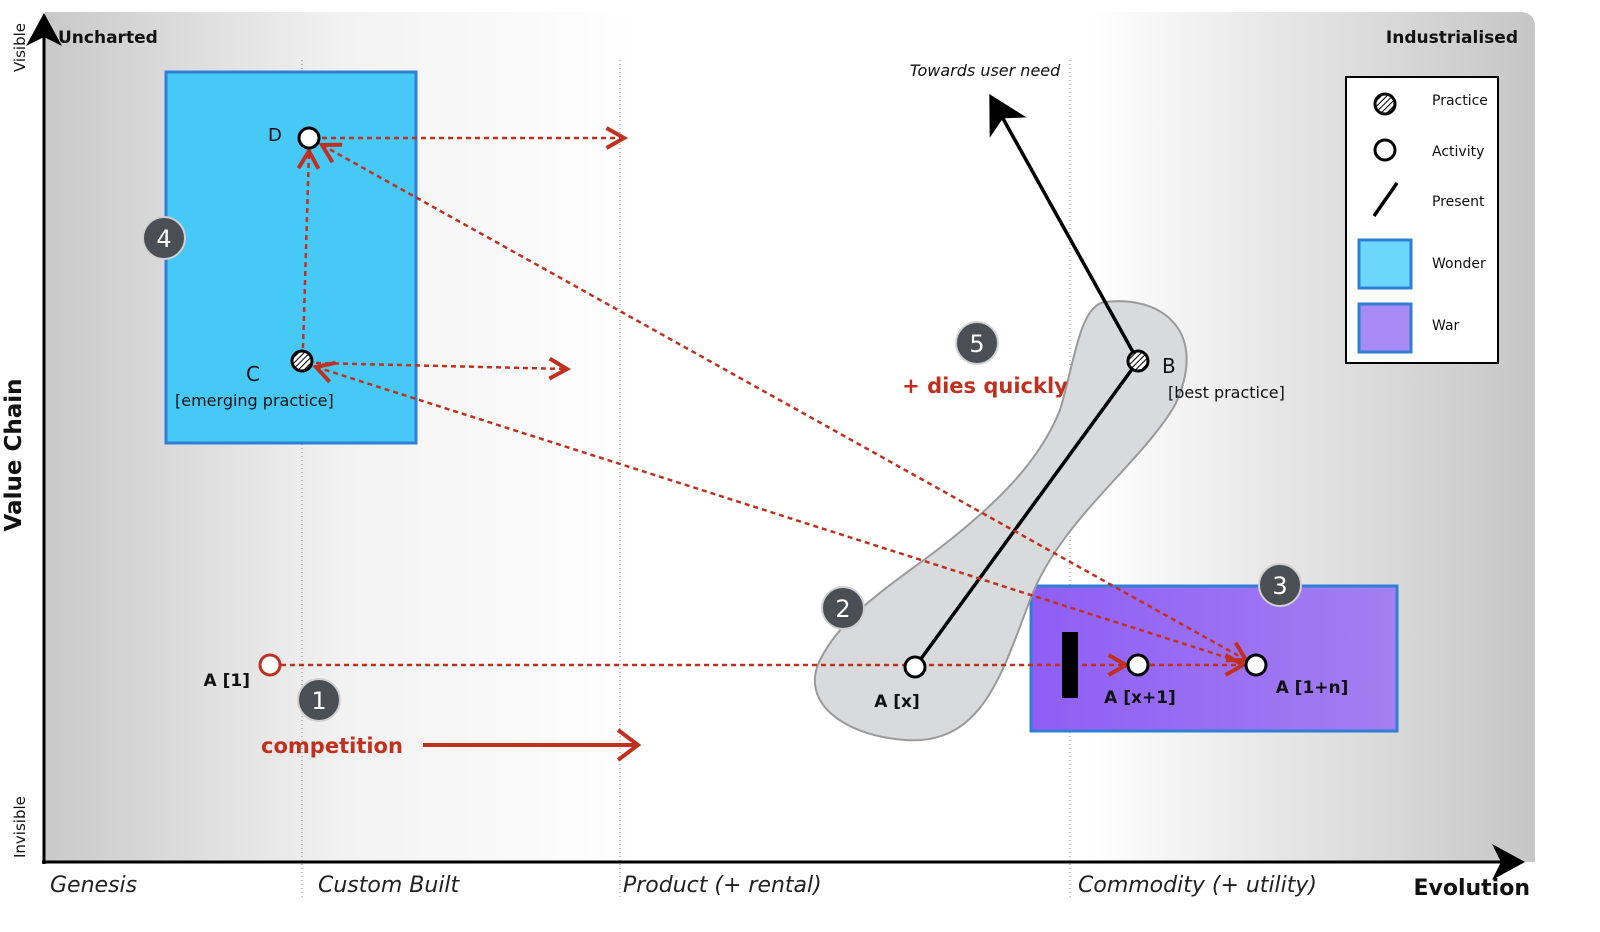 The image size is (1600, 932). Describe the element at coordinates (93, 885) in the screenshot. I see `stage-genesis: Genesis` at that location.